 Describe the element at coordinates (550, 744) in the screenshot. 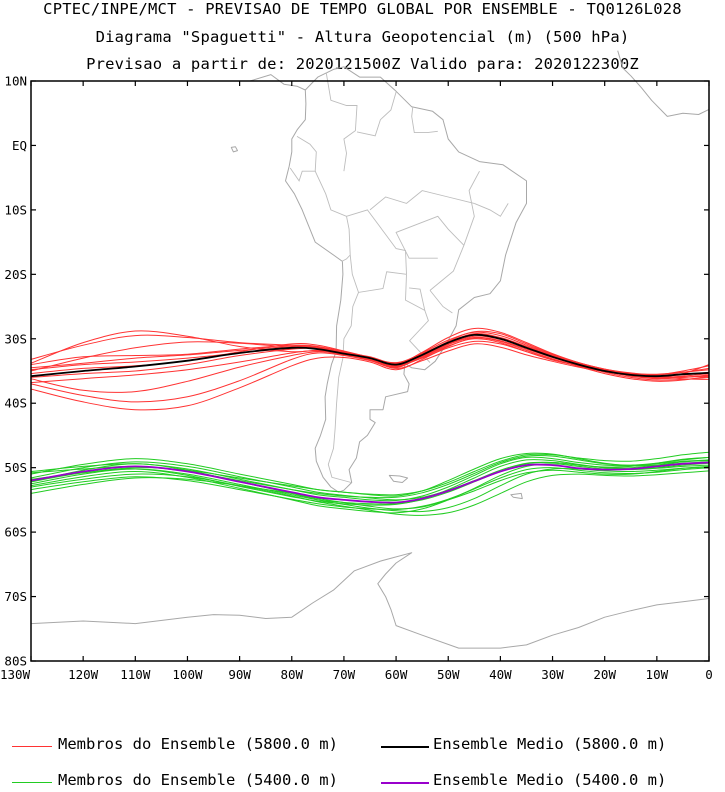

I see `legend-black-label: Ensemble Medio (5800.0 m)` at that location.